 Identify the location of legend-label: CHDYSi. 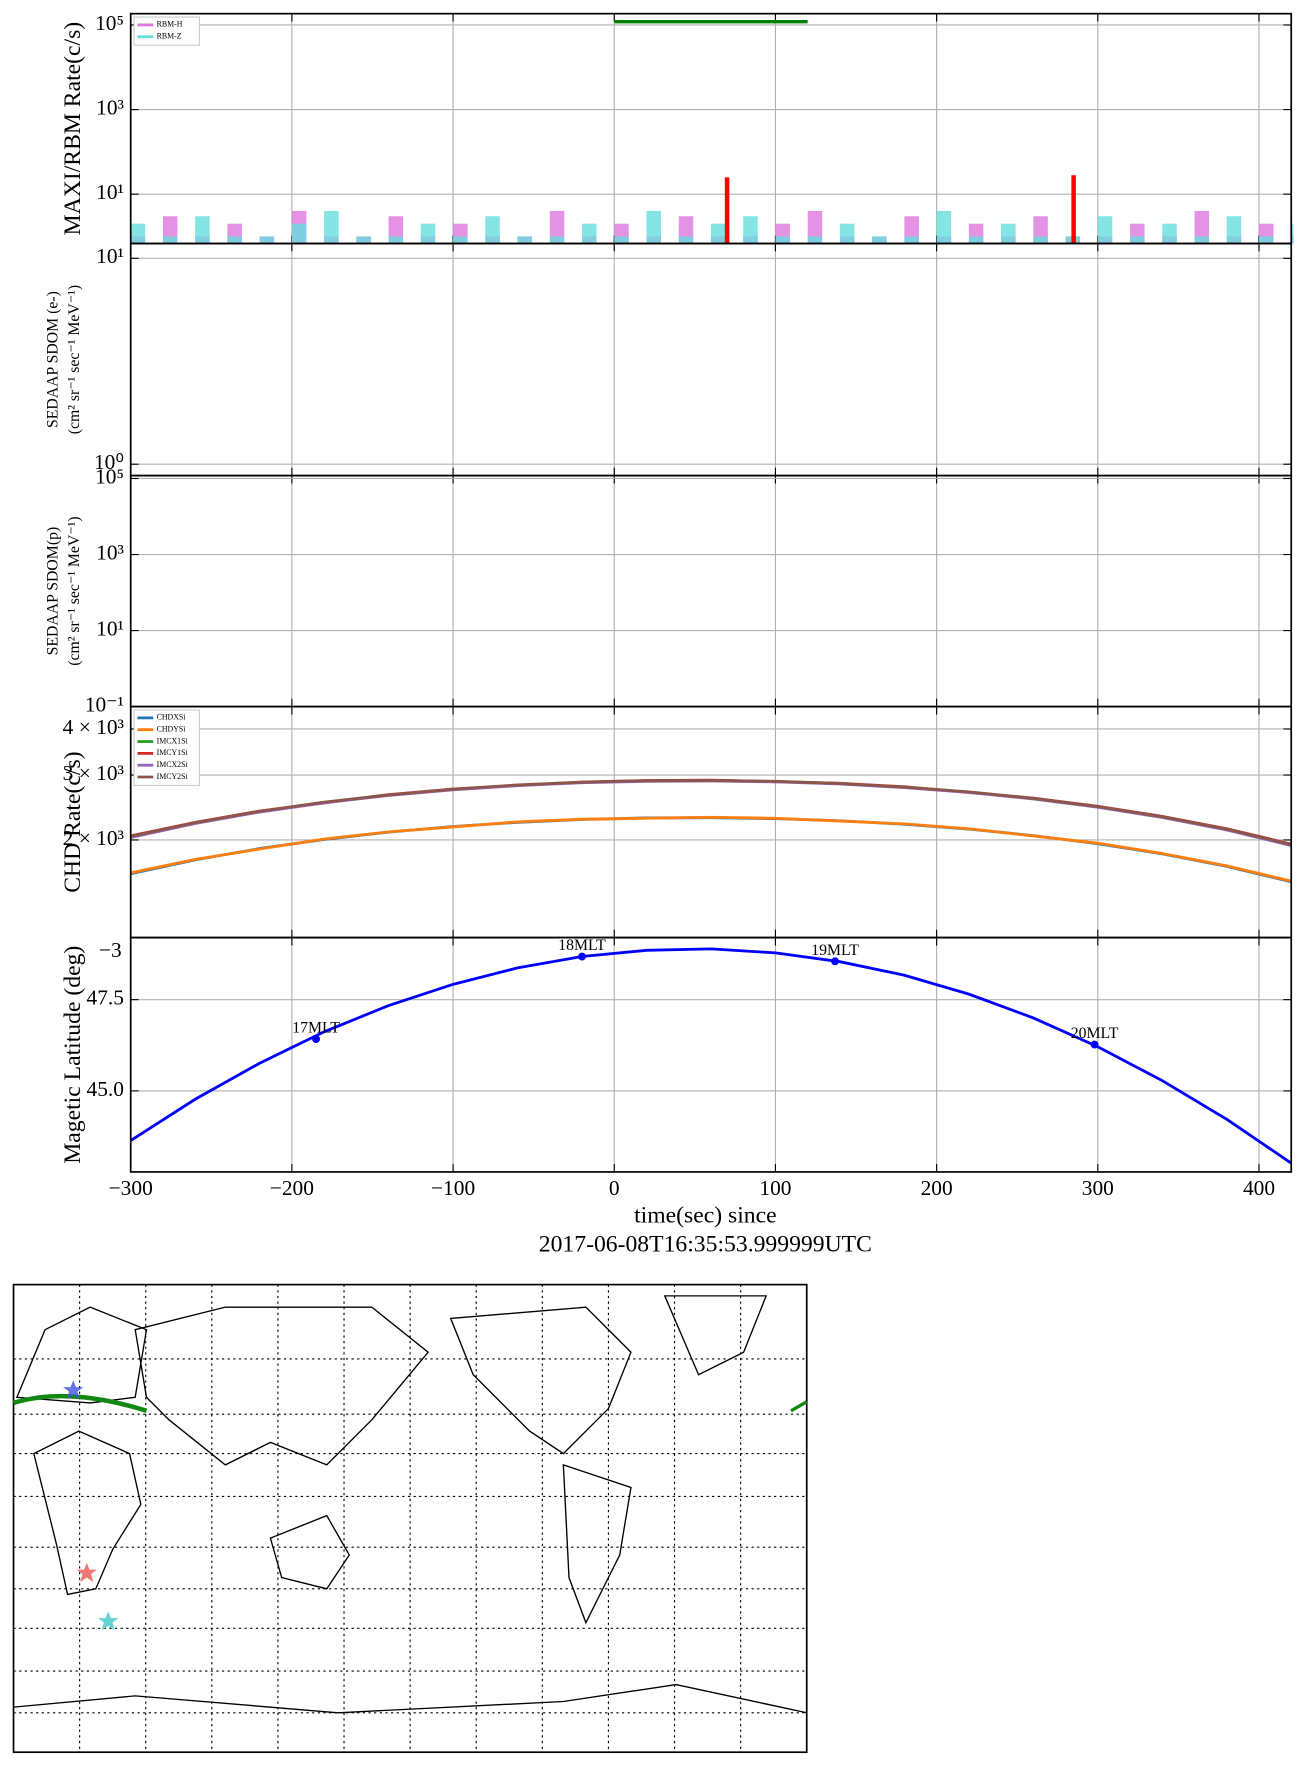
(172, 729).